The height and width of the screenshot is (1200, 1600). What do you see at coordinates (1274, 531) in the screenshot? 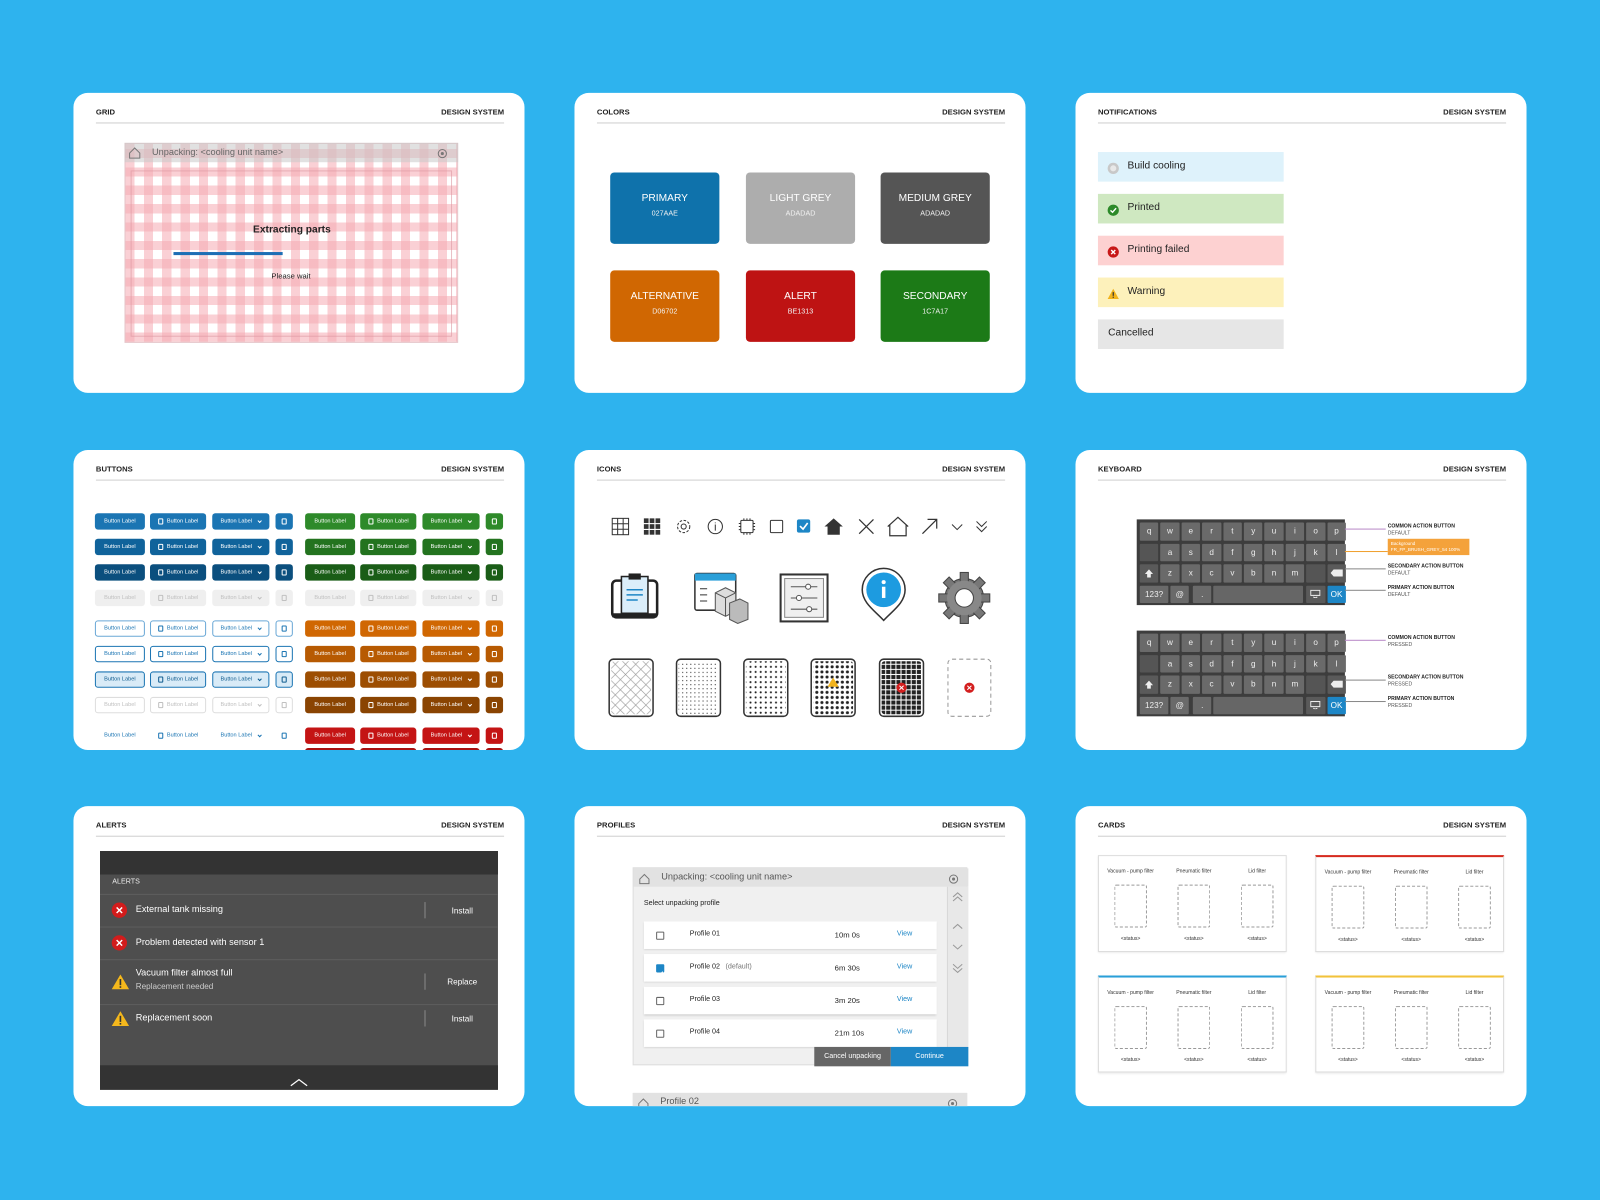
I see `key: u` at bounding box center [1274, 531].